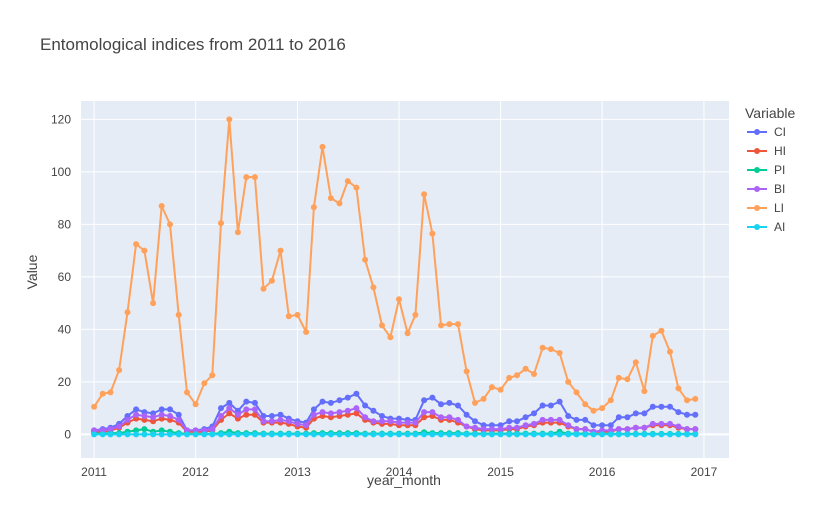 The height and width of the screenshot is (530, 816). Describe the element at coordinates (766, 179) in the screenshot. I see `legend-items: CI HI PI BI LI AI` at that location.